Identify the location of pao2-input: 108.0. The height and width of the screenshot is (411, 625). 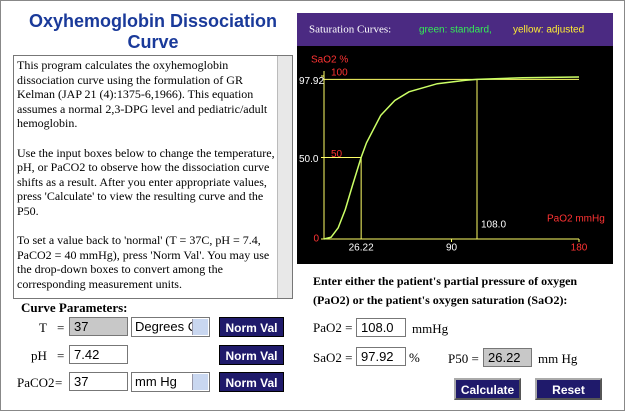
(381, 327).